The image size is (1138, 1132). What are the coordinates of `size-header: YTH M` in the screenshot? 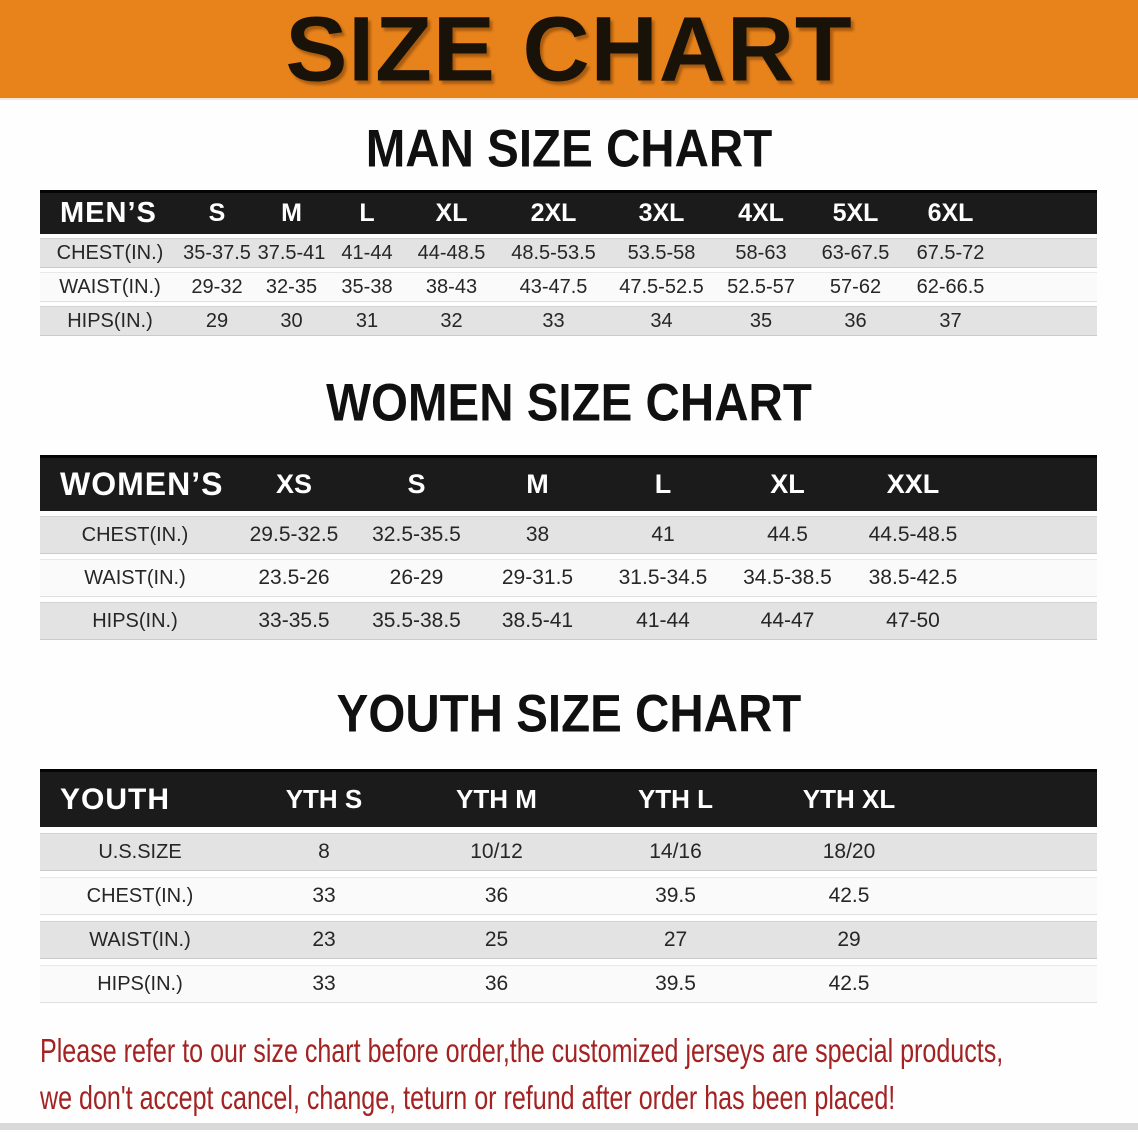 It's located at (496, 798).